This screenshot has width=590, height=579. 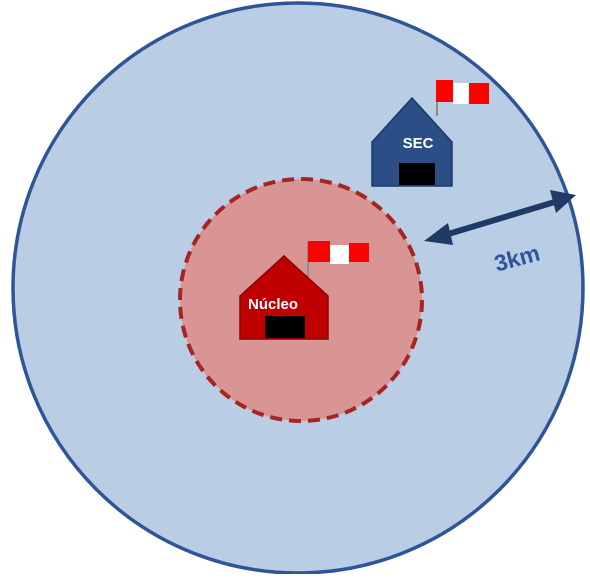 What do you see at coordinates (273, 304) in the screenshot?
I see `nucleo-label: Núcleo` at bounding box center [273, 304].